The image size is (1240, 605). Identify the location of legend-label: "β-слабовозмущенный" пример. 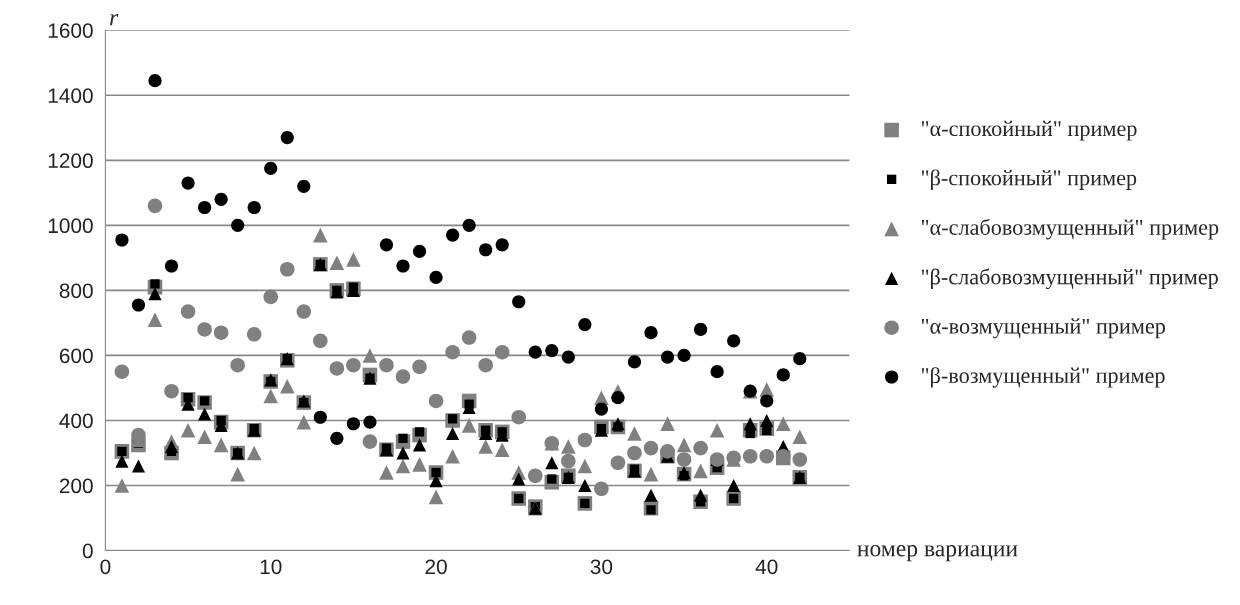
(1069, 279).